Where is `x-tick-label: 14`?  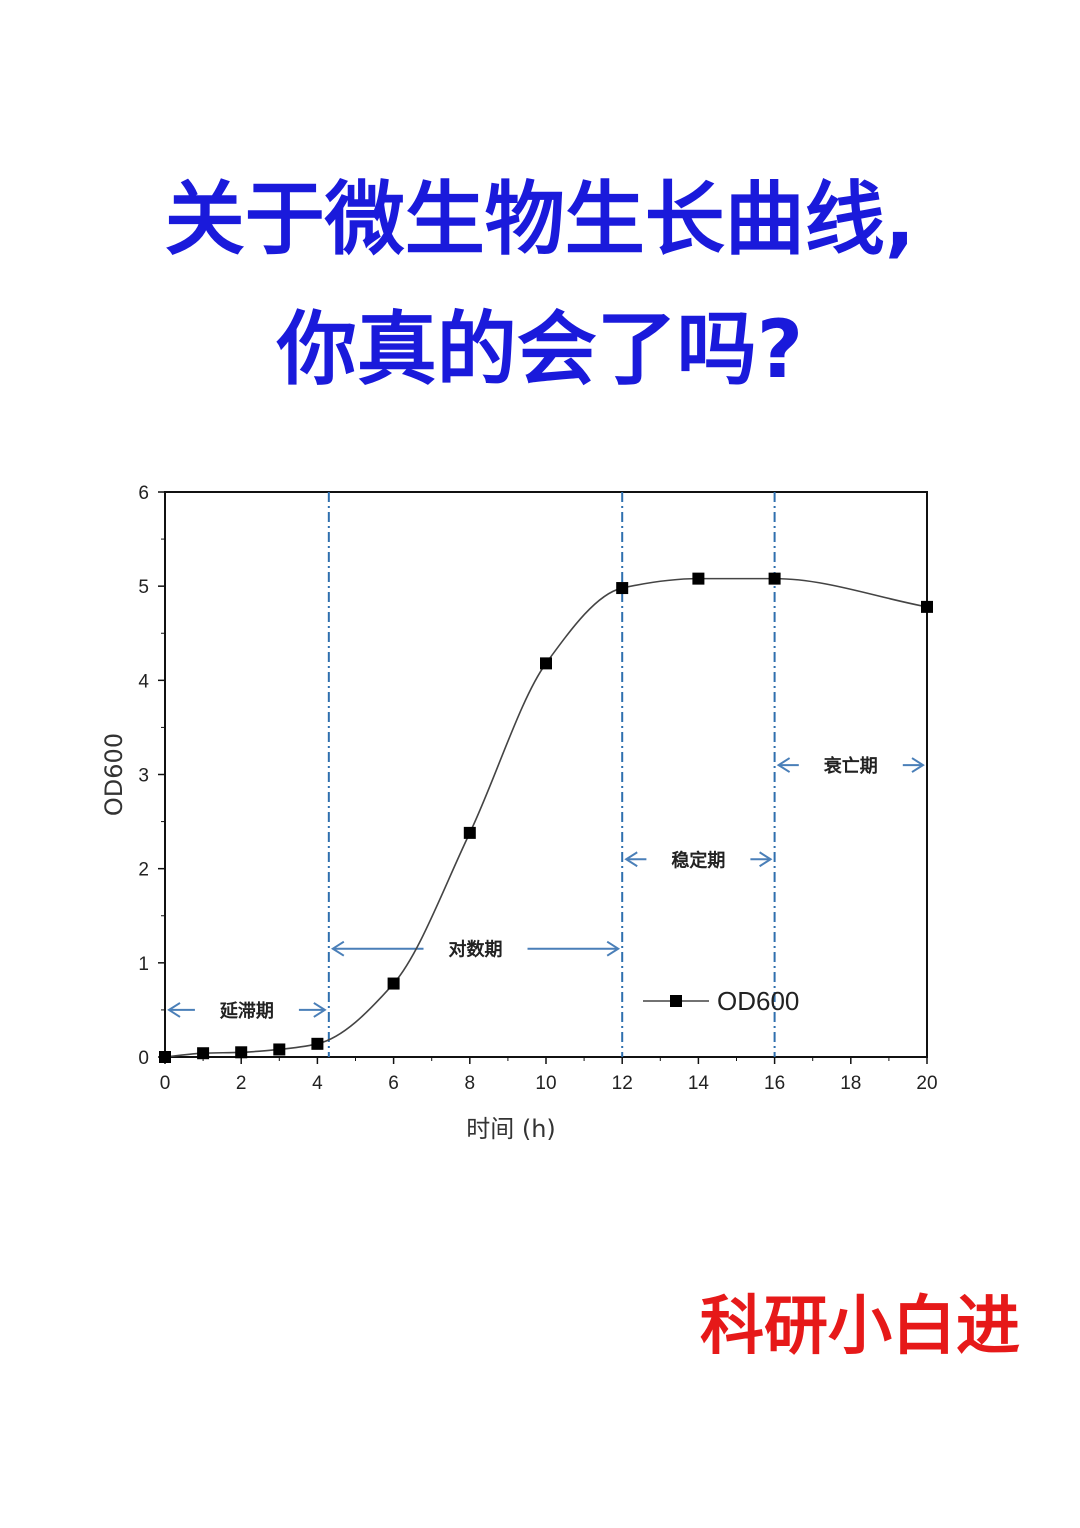
x-tick-label: 14 is located at coordinates (699, 1083).